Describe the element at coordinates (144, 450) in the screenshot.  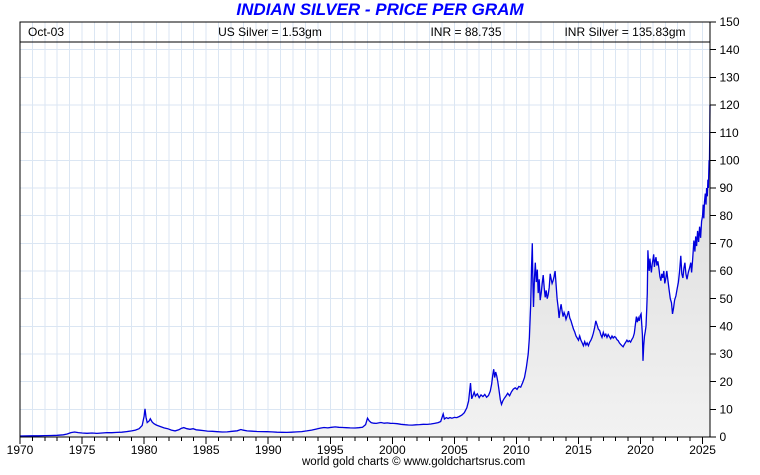
I see `x-axis-label: 1980` at that location.